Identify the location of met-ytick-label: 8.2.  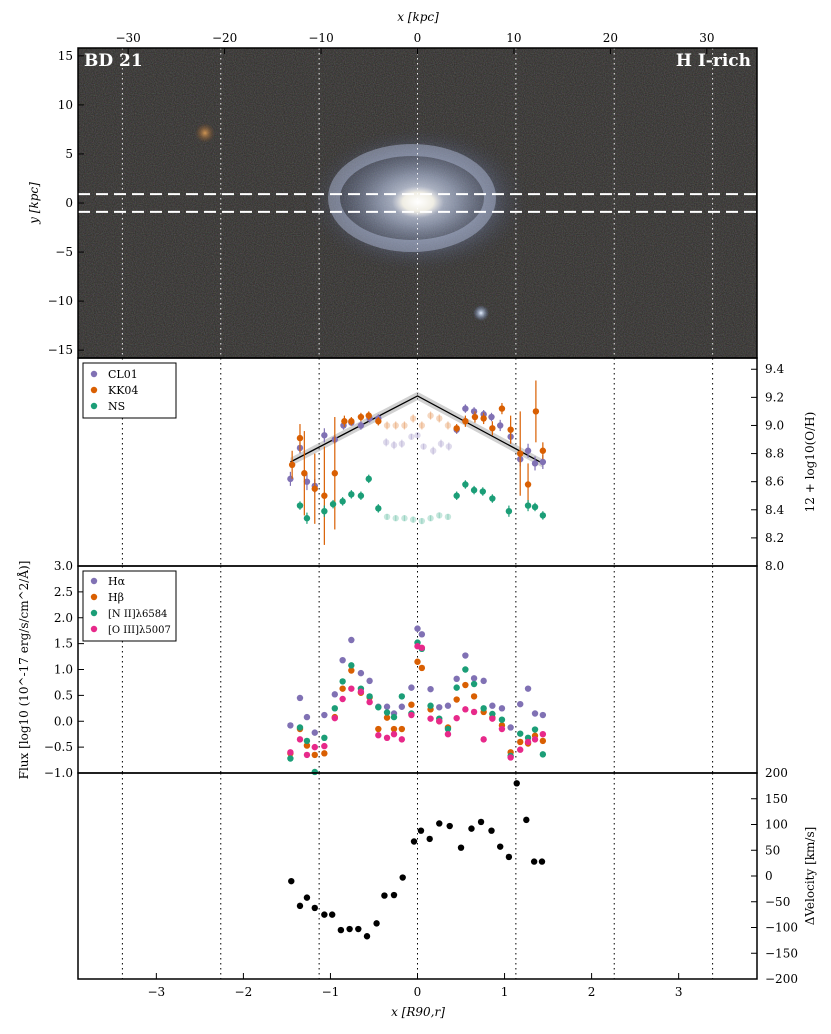
(774, 538).